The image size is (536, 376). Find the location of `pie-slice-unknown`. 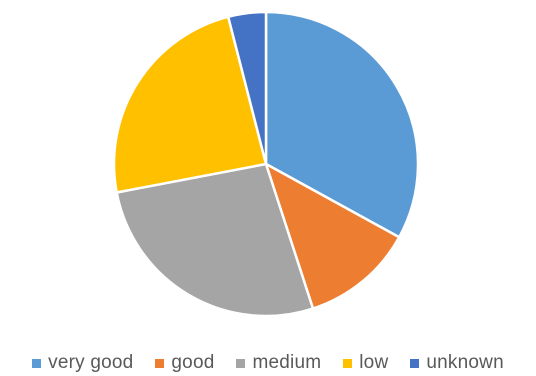

pie-slice-unknown is located at coordinates (247, 88).